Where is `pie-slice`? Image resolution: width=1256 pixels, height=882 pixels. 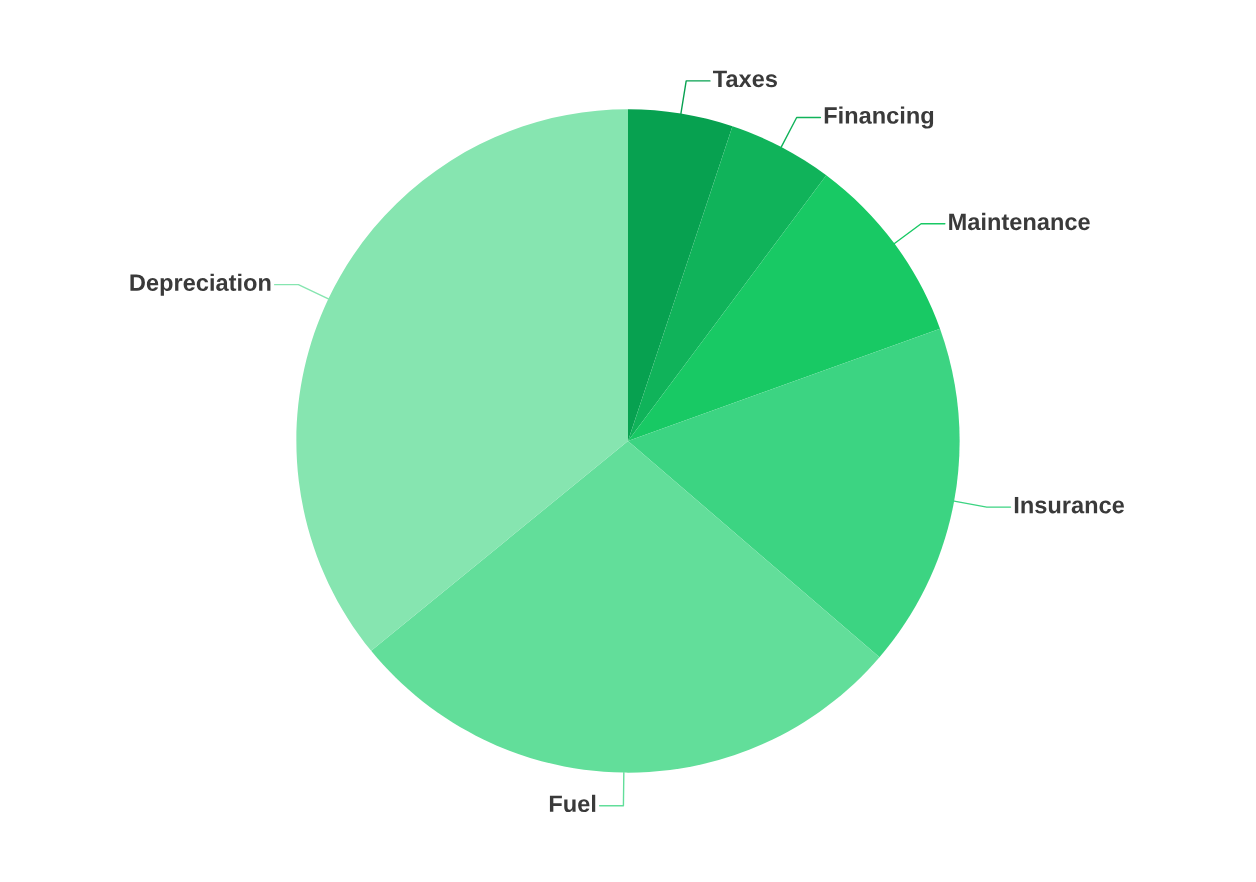
pie-slice is located at coordinates (784, 308).